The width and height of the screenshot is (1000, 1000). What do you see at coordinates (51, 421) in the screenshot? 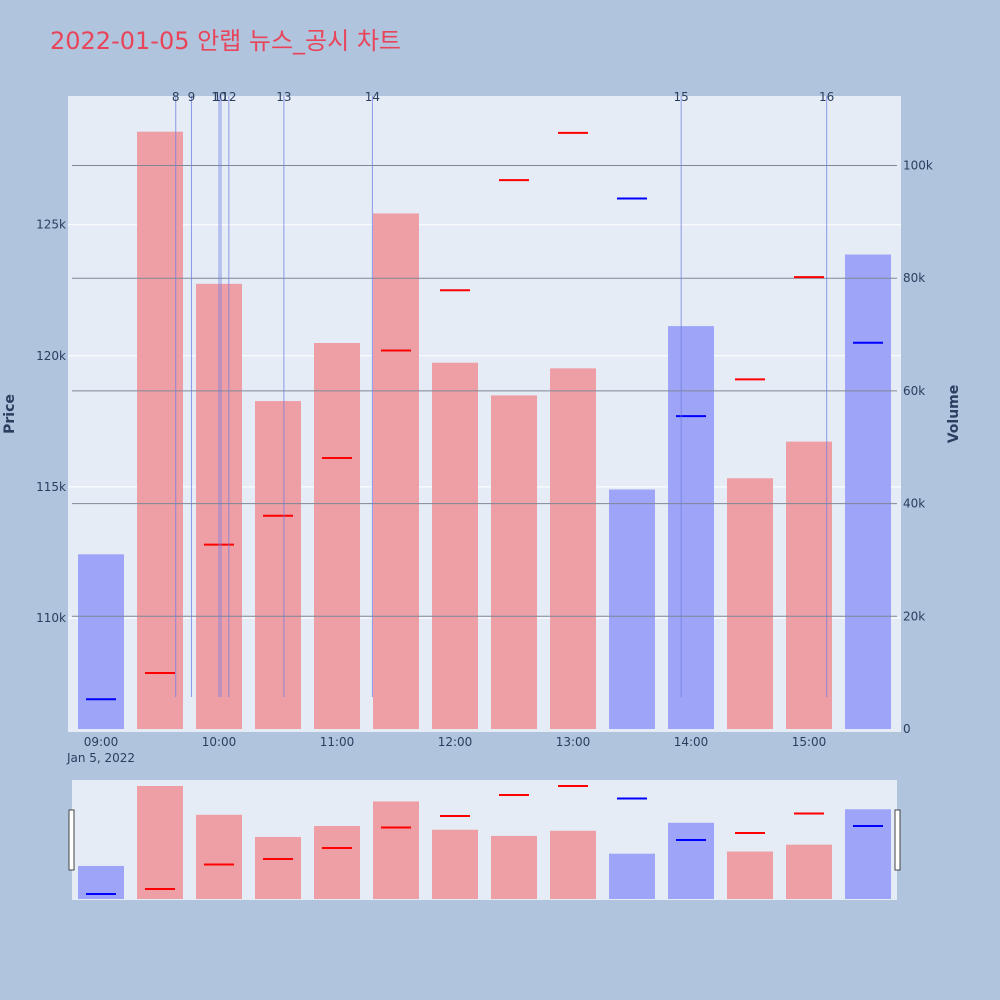
I see `price-axis: 110k 115k 120k 125k` at bounding box center [51, 421].